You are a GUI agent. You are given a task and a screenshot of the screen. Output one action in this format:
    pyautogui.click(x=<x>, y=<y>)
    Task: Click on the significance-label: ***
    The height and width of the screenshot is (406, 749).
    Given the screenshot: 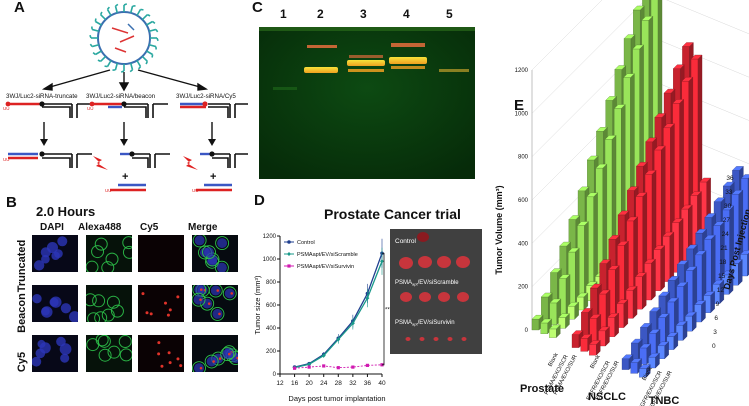 What is the action you would take?
    pyautogui.click(x=387, y=311)
    